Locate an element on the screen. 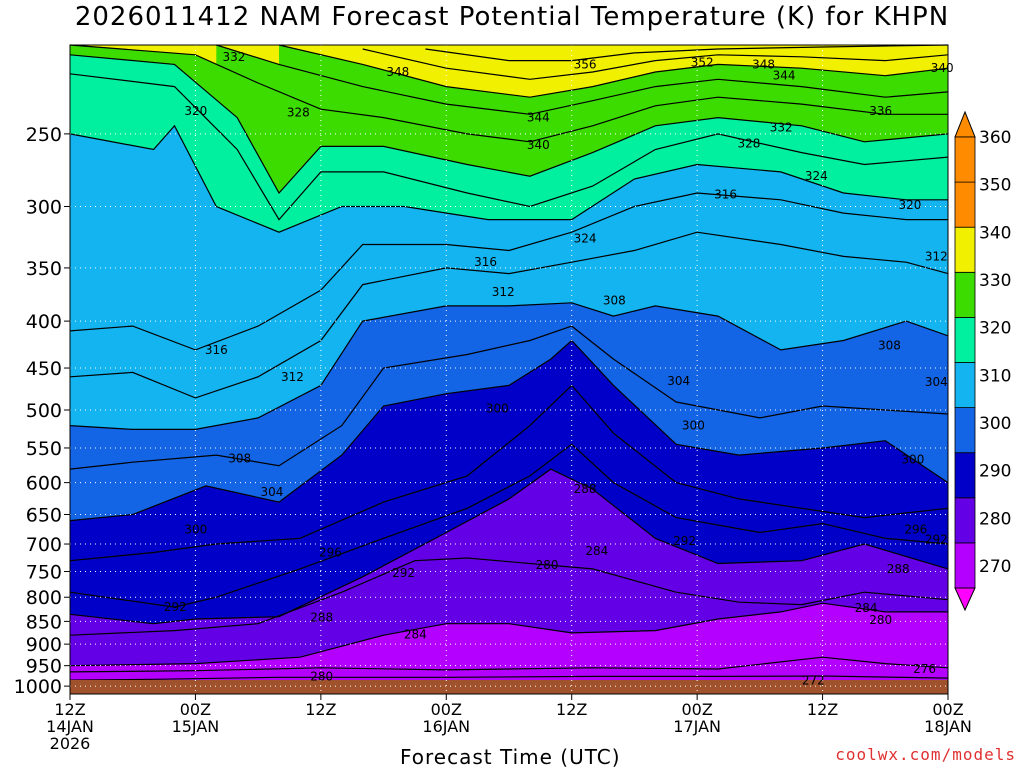  colorbar-label: 320 is located at coordinates (995, 329).